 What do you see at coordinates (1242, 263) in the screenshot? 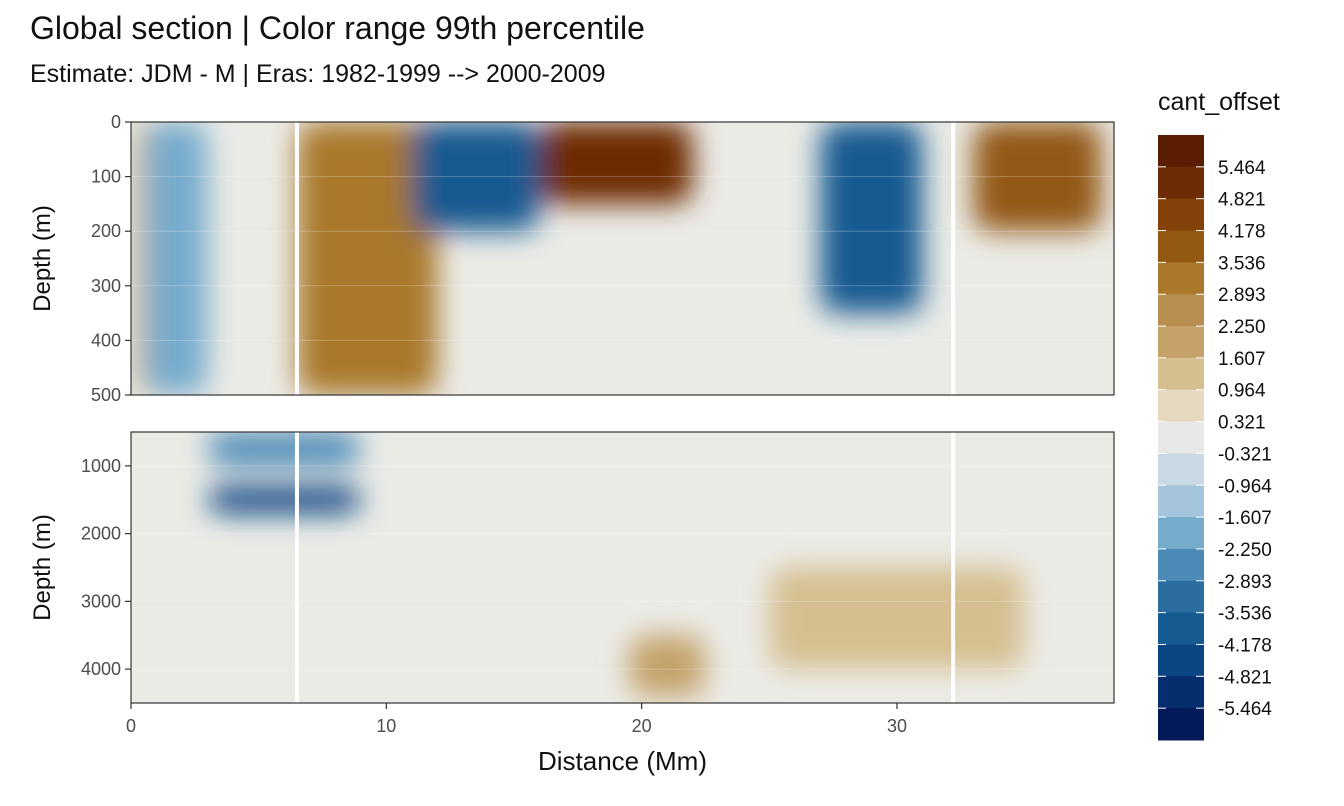
I see `legend-label: 3.536` at bounding box center [1242, 263].